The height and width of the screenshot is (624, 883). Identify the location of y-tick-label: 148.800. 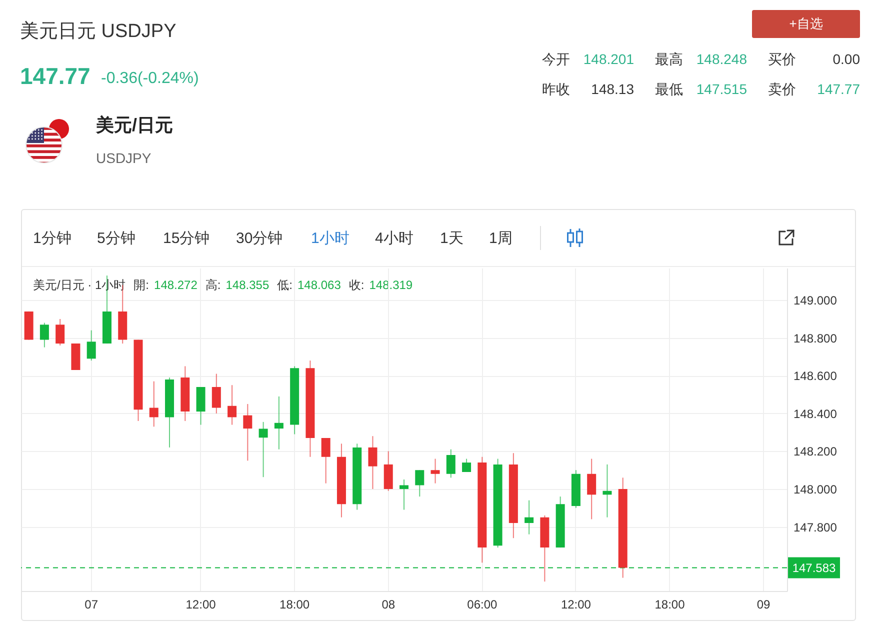
(816, 338).